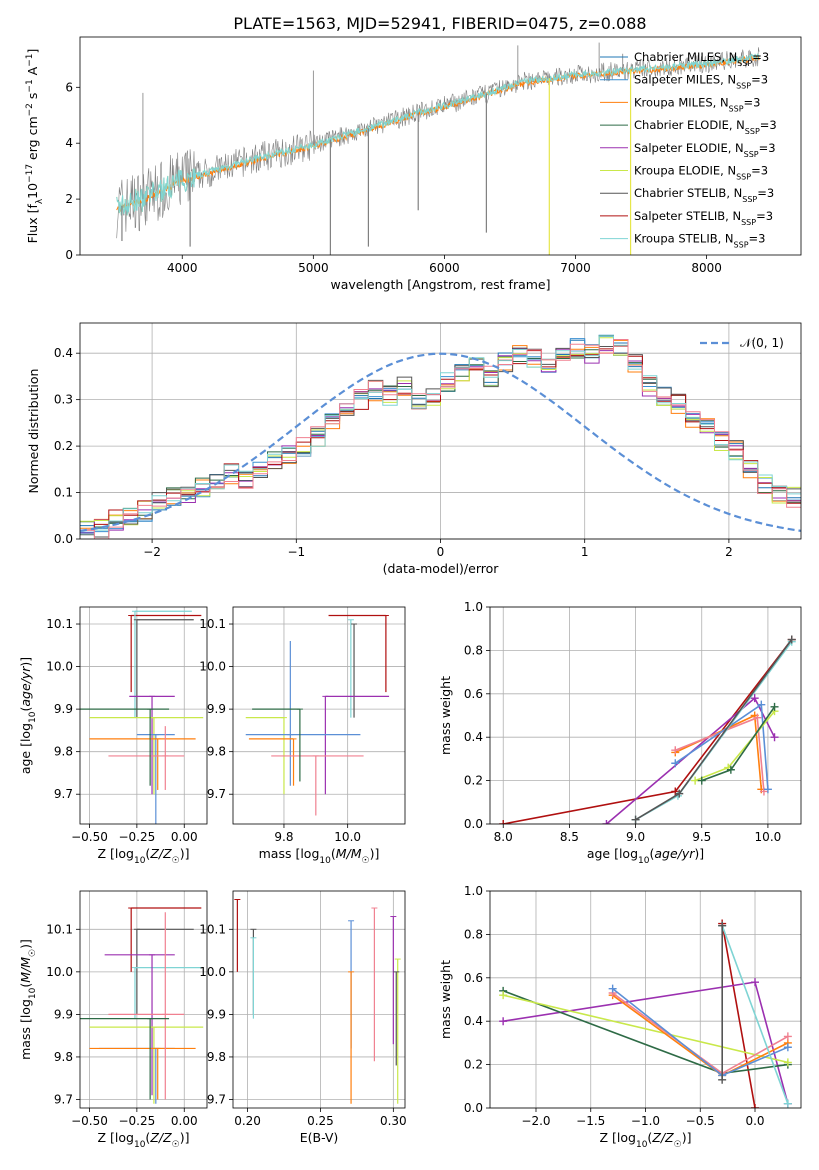  Describe the element at coordinates (700, 1121) in the screenshot. I see `x-tick-label: −0.5` at that location.